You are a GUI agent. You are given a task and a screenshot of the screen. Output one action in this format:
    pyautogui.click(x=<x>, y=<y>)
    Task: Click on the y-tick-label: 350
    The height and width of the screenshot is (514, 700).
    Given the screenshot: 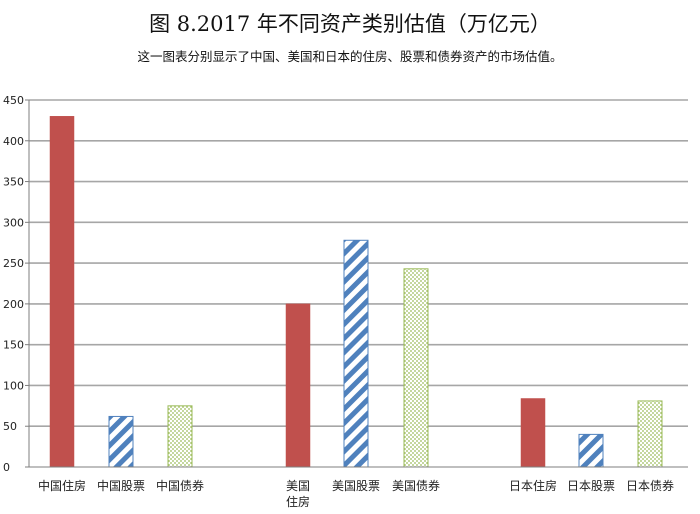 What is the action you would take?
    pyautogui.click(x=13, y=182)
    